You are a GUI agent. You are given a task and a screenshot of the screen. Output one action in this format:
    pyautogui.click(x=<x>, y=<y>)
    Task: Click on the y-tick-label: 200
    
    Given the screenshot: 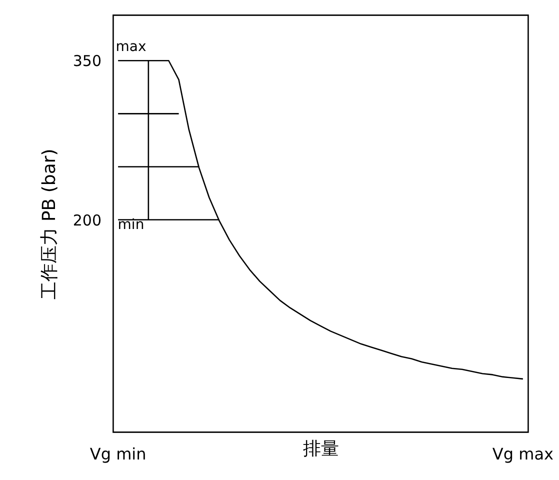 What is the action you would take?
    pyautogui.click(x=87, y=220)
    